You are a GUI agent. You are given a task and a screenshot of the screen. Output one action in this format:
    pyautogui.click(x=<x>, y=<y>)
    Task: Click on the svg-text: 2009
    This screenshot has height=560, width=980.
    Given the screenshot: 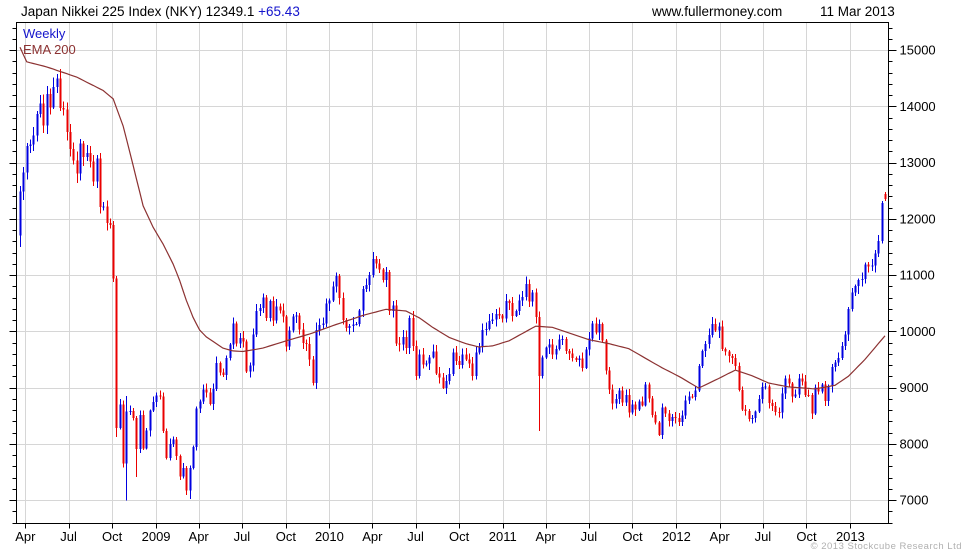 What is the action you would take?
    pyautogui.click(x=156, y=536)
    